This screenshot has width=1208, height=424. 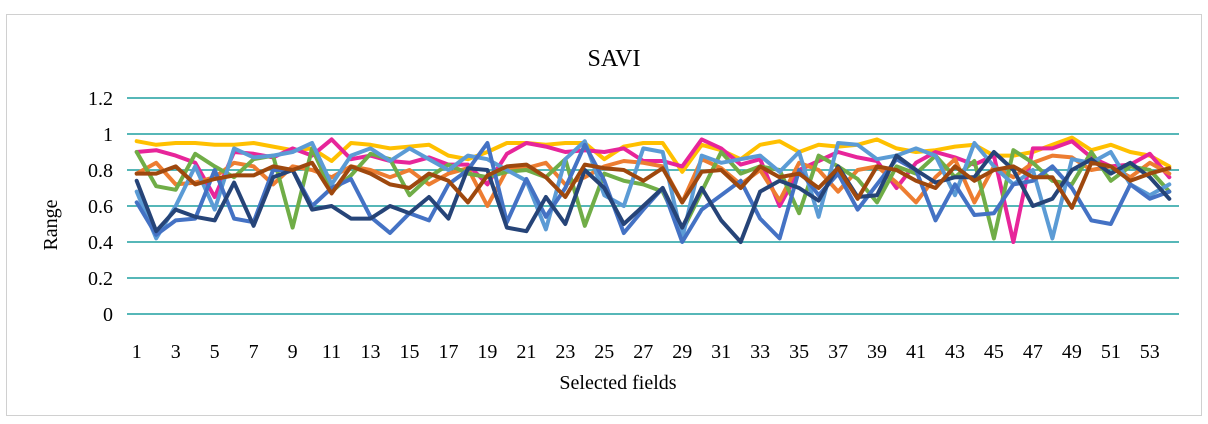 What do you see at coordinates (1111, 352) in the screenshot?
I see `x-tick-label: 51` at bounding box center [1111, 352].